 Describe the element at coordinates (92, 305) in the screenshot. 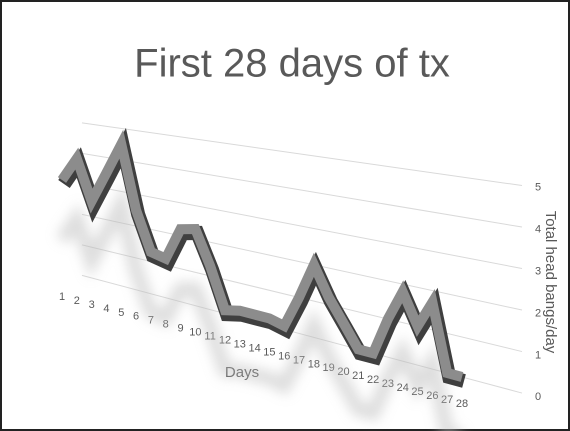

I see `x-tick-label: 3` at that location.